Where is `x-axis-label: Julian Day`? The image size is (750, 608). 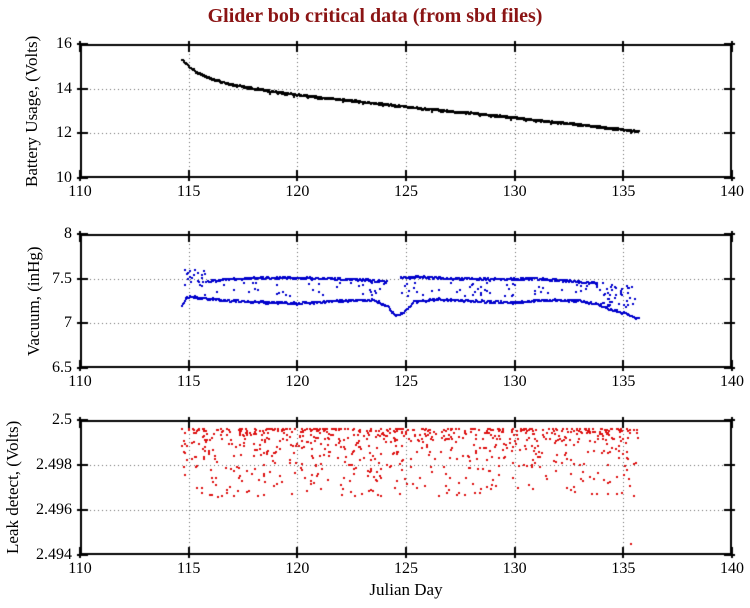 x-axis-label: Julian Day is located at coordinates (406, 589).